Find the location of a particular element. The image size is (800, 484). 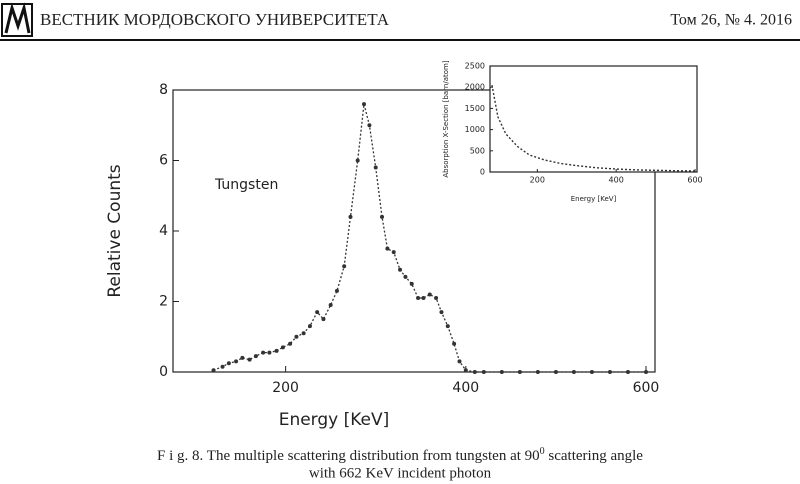

y-tick-label: 2500 is located at coordinates (475, 66).